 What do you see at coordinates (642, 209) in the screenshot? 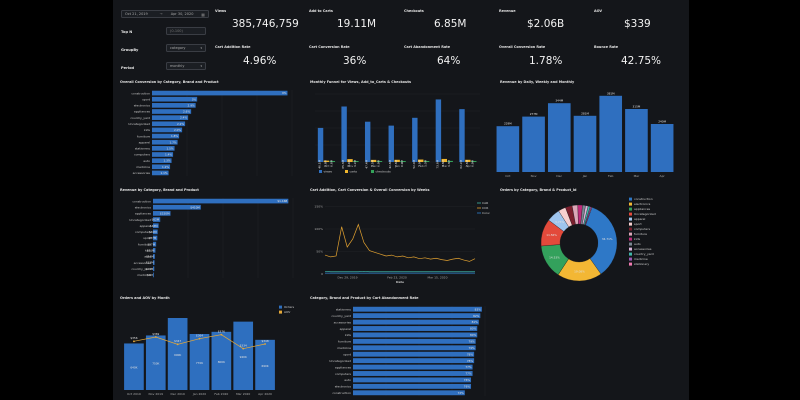
I see `legend-appliances: appliances` at bounding box center [642, 209].